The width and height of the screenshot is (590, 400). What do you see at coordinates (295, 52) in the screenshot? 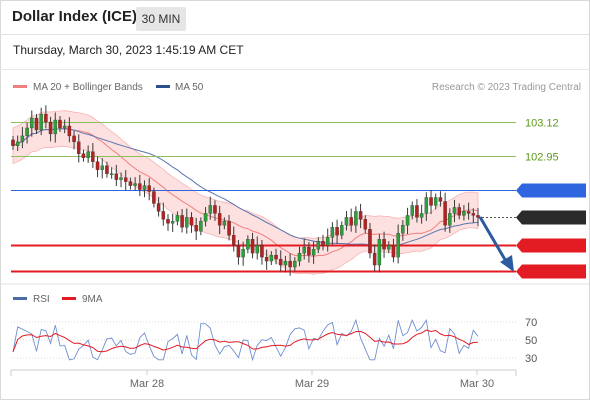
I see `subtitle-bar: Thursday, March 30, 2023 1:45:19 AM CET` at bounding box center [295, 52].